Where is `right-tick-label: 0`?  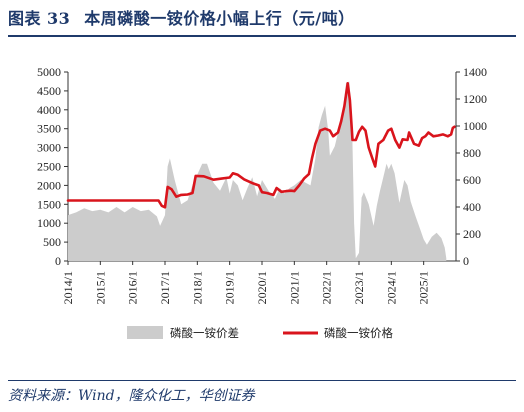 right-tick-label: 0 is located at coordinates (466, 261).